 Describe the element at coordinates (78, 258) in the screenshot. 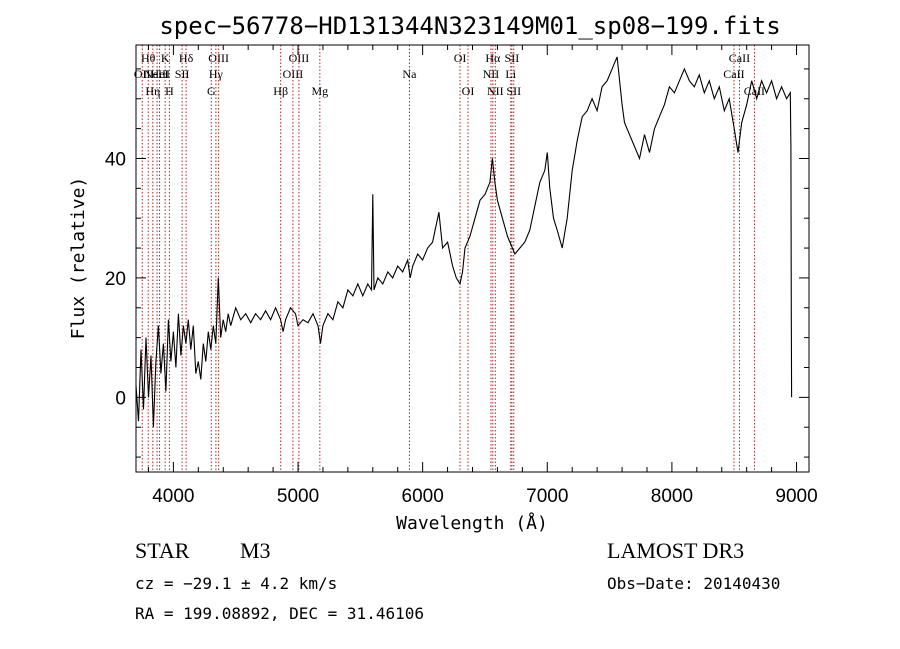

I see `y-axis-label: Flux (relative)` at that location.